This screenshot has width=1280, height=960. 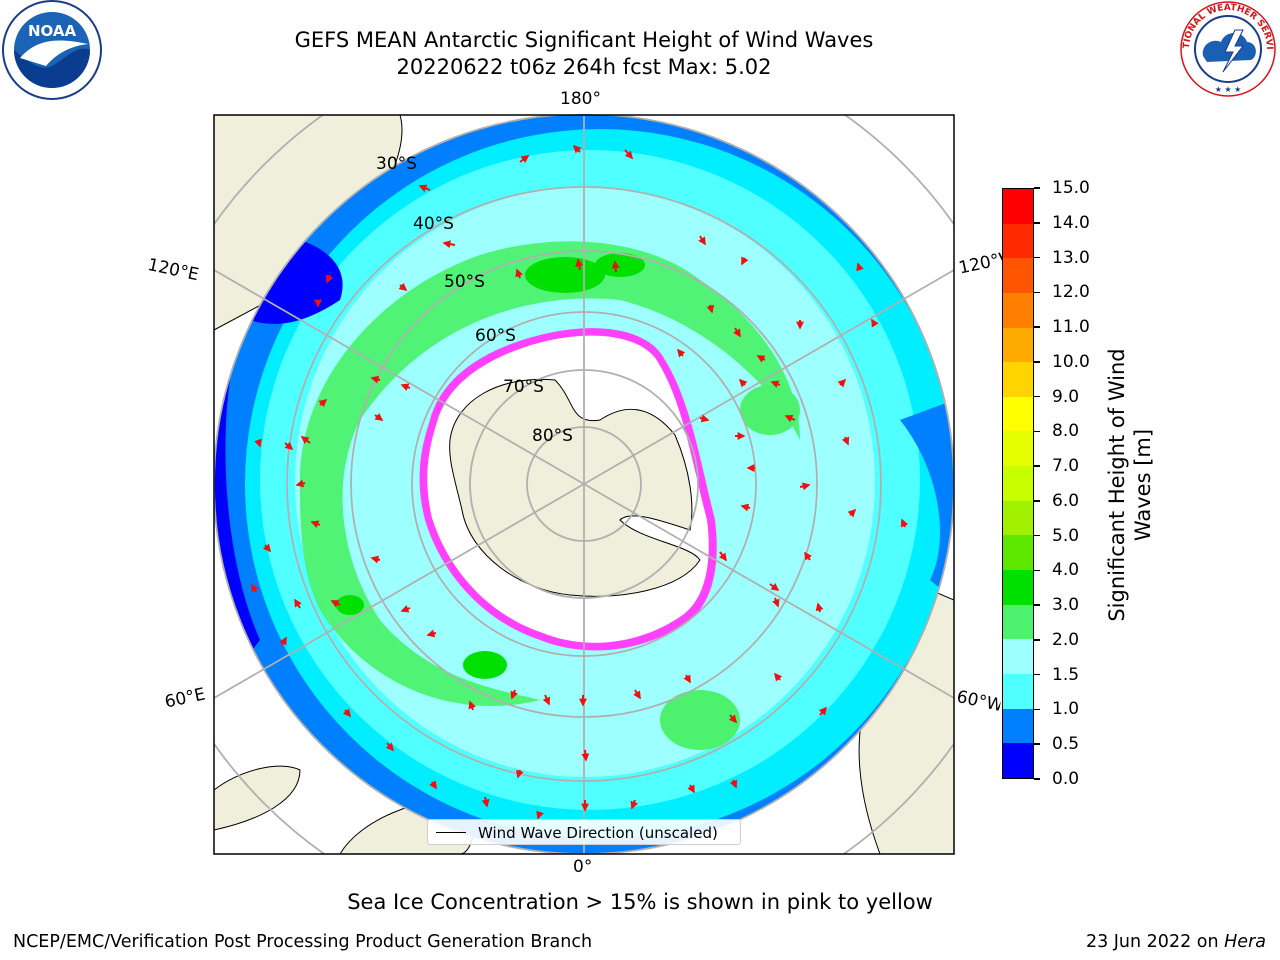 What do you see at coordinates (1066, 535) in the screenshot?
I see `colorbar-tick-label: 5.0` at bounding box center [1066, 535].